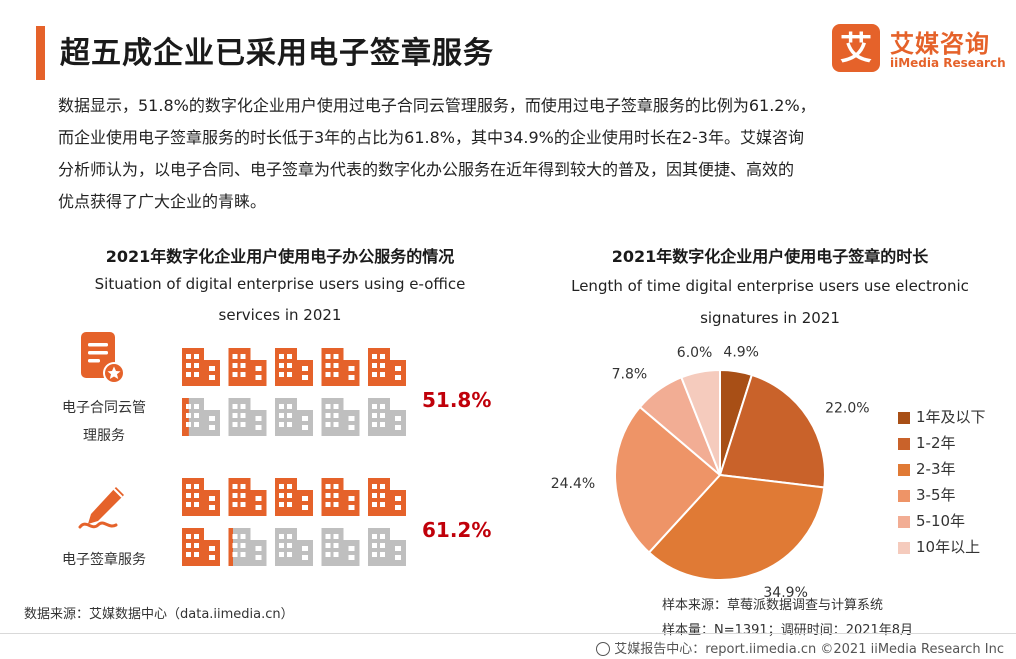  What do you see at coordinates (770, 318) in the screenshot?
I see `right-chart-subtitle: signatures in 2021` at bounding box center [770, 318].